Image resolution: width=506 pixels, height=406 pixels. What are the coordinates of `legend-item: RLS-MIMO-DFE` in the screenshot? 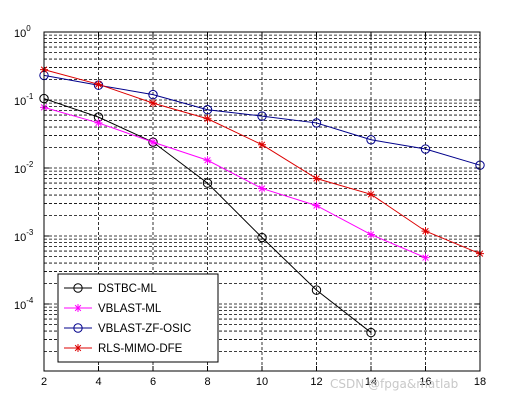 It's located at (123, 349).